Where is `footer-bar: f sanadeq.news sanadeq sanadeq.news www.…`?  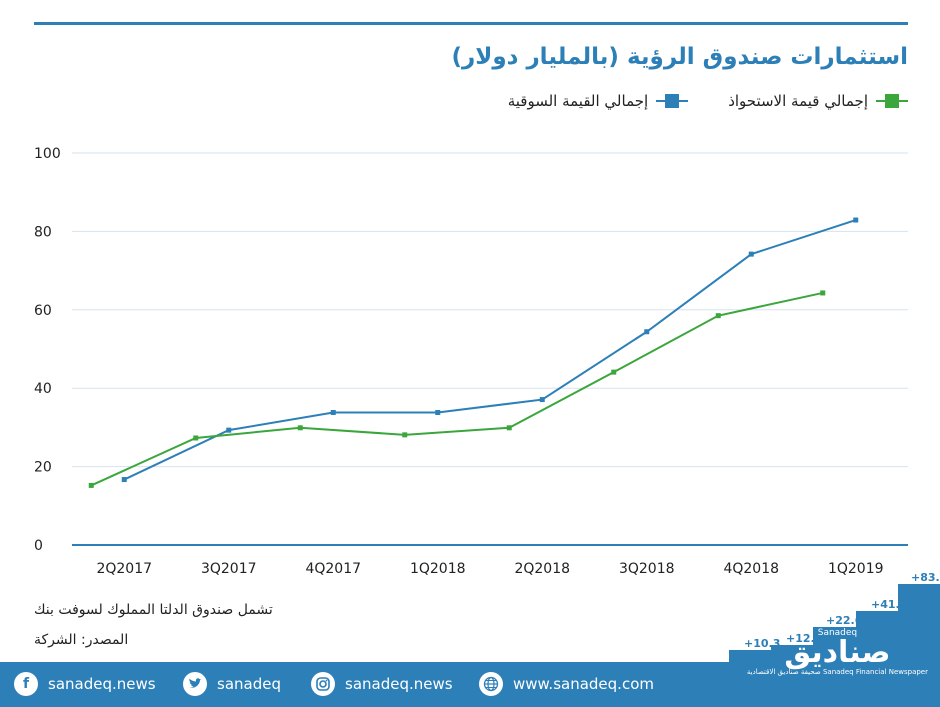 footer-bar: f sanadeq.news sanadeq sanadeq.news www.… is located at coordinates (470, 684).